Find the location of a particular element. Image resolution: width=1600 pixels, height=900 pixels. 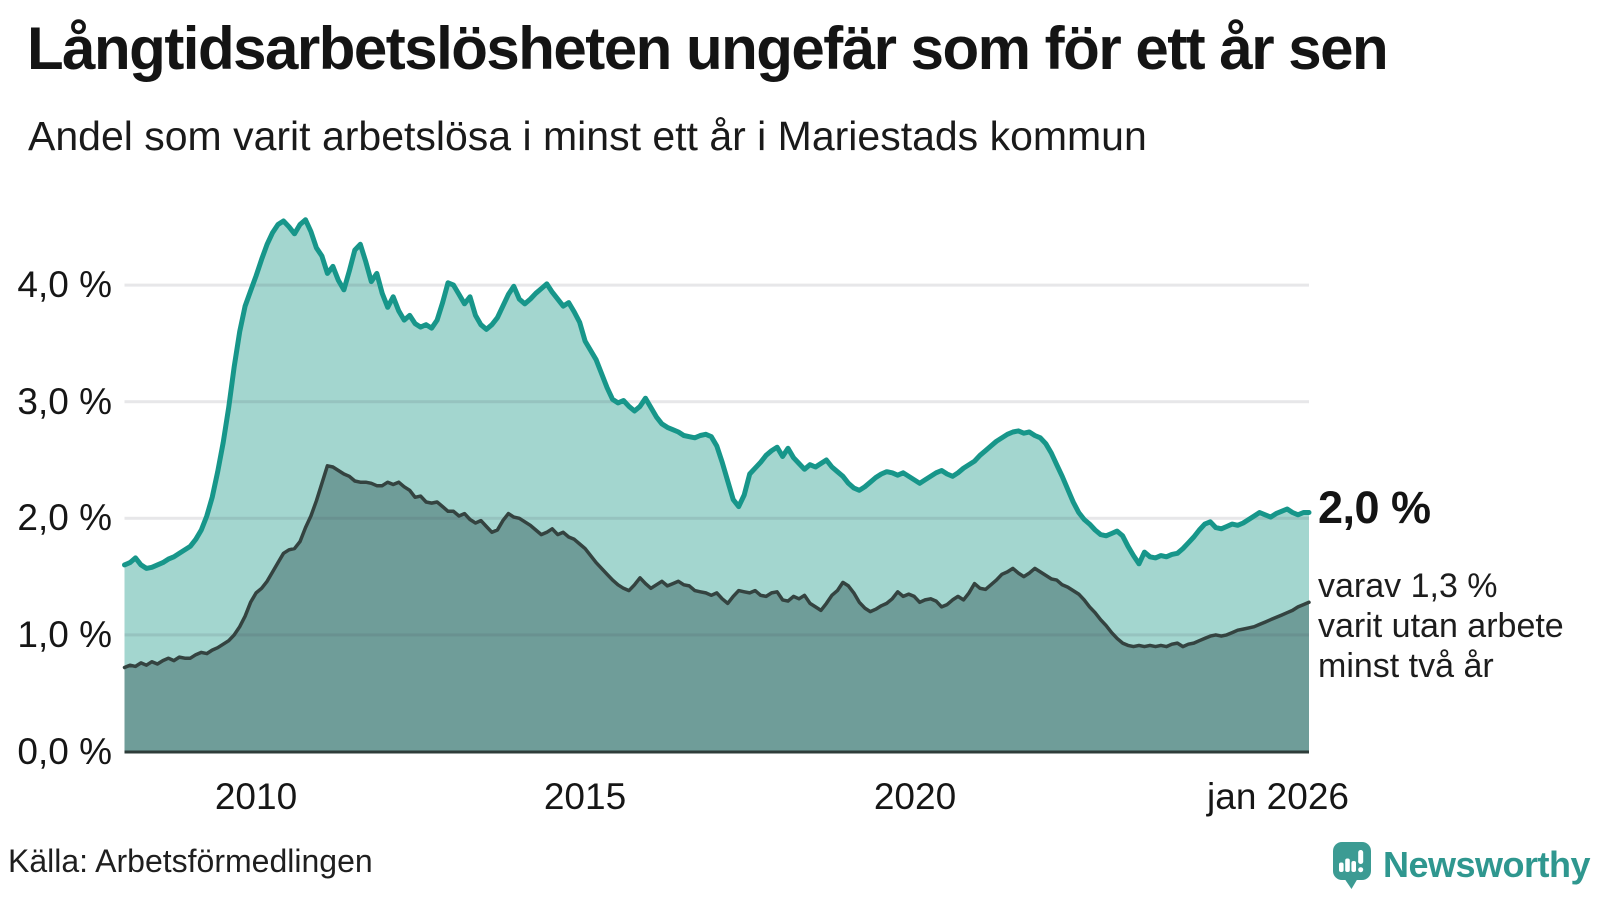

end-value-total: 2,0 % is located at coordinates (1374, 507).